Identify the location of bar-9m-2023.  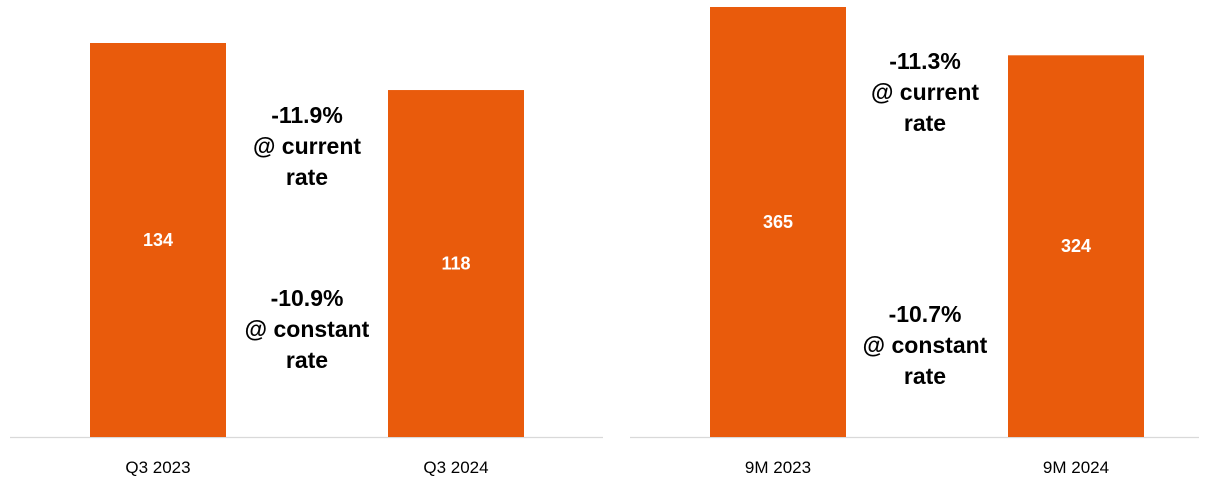
(778, 222).